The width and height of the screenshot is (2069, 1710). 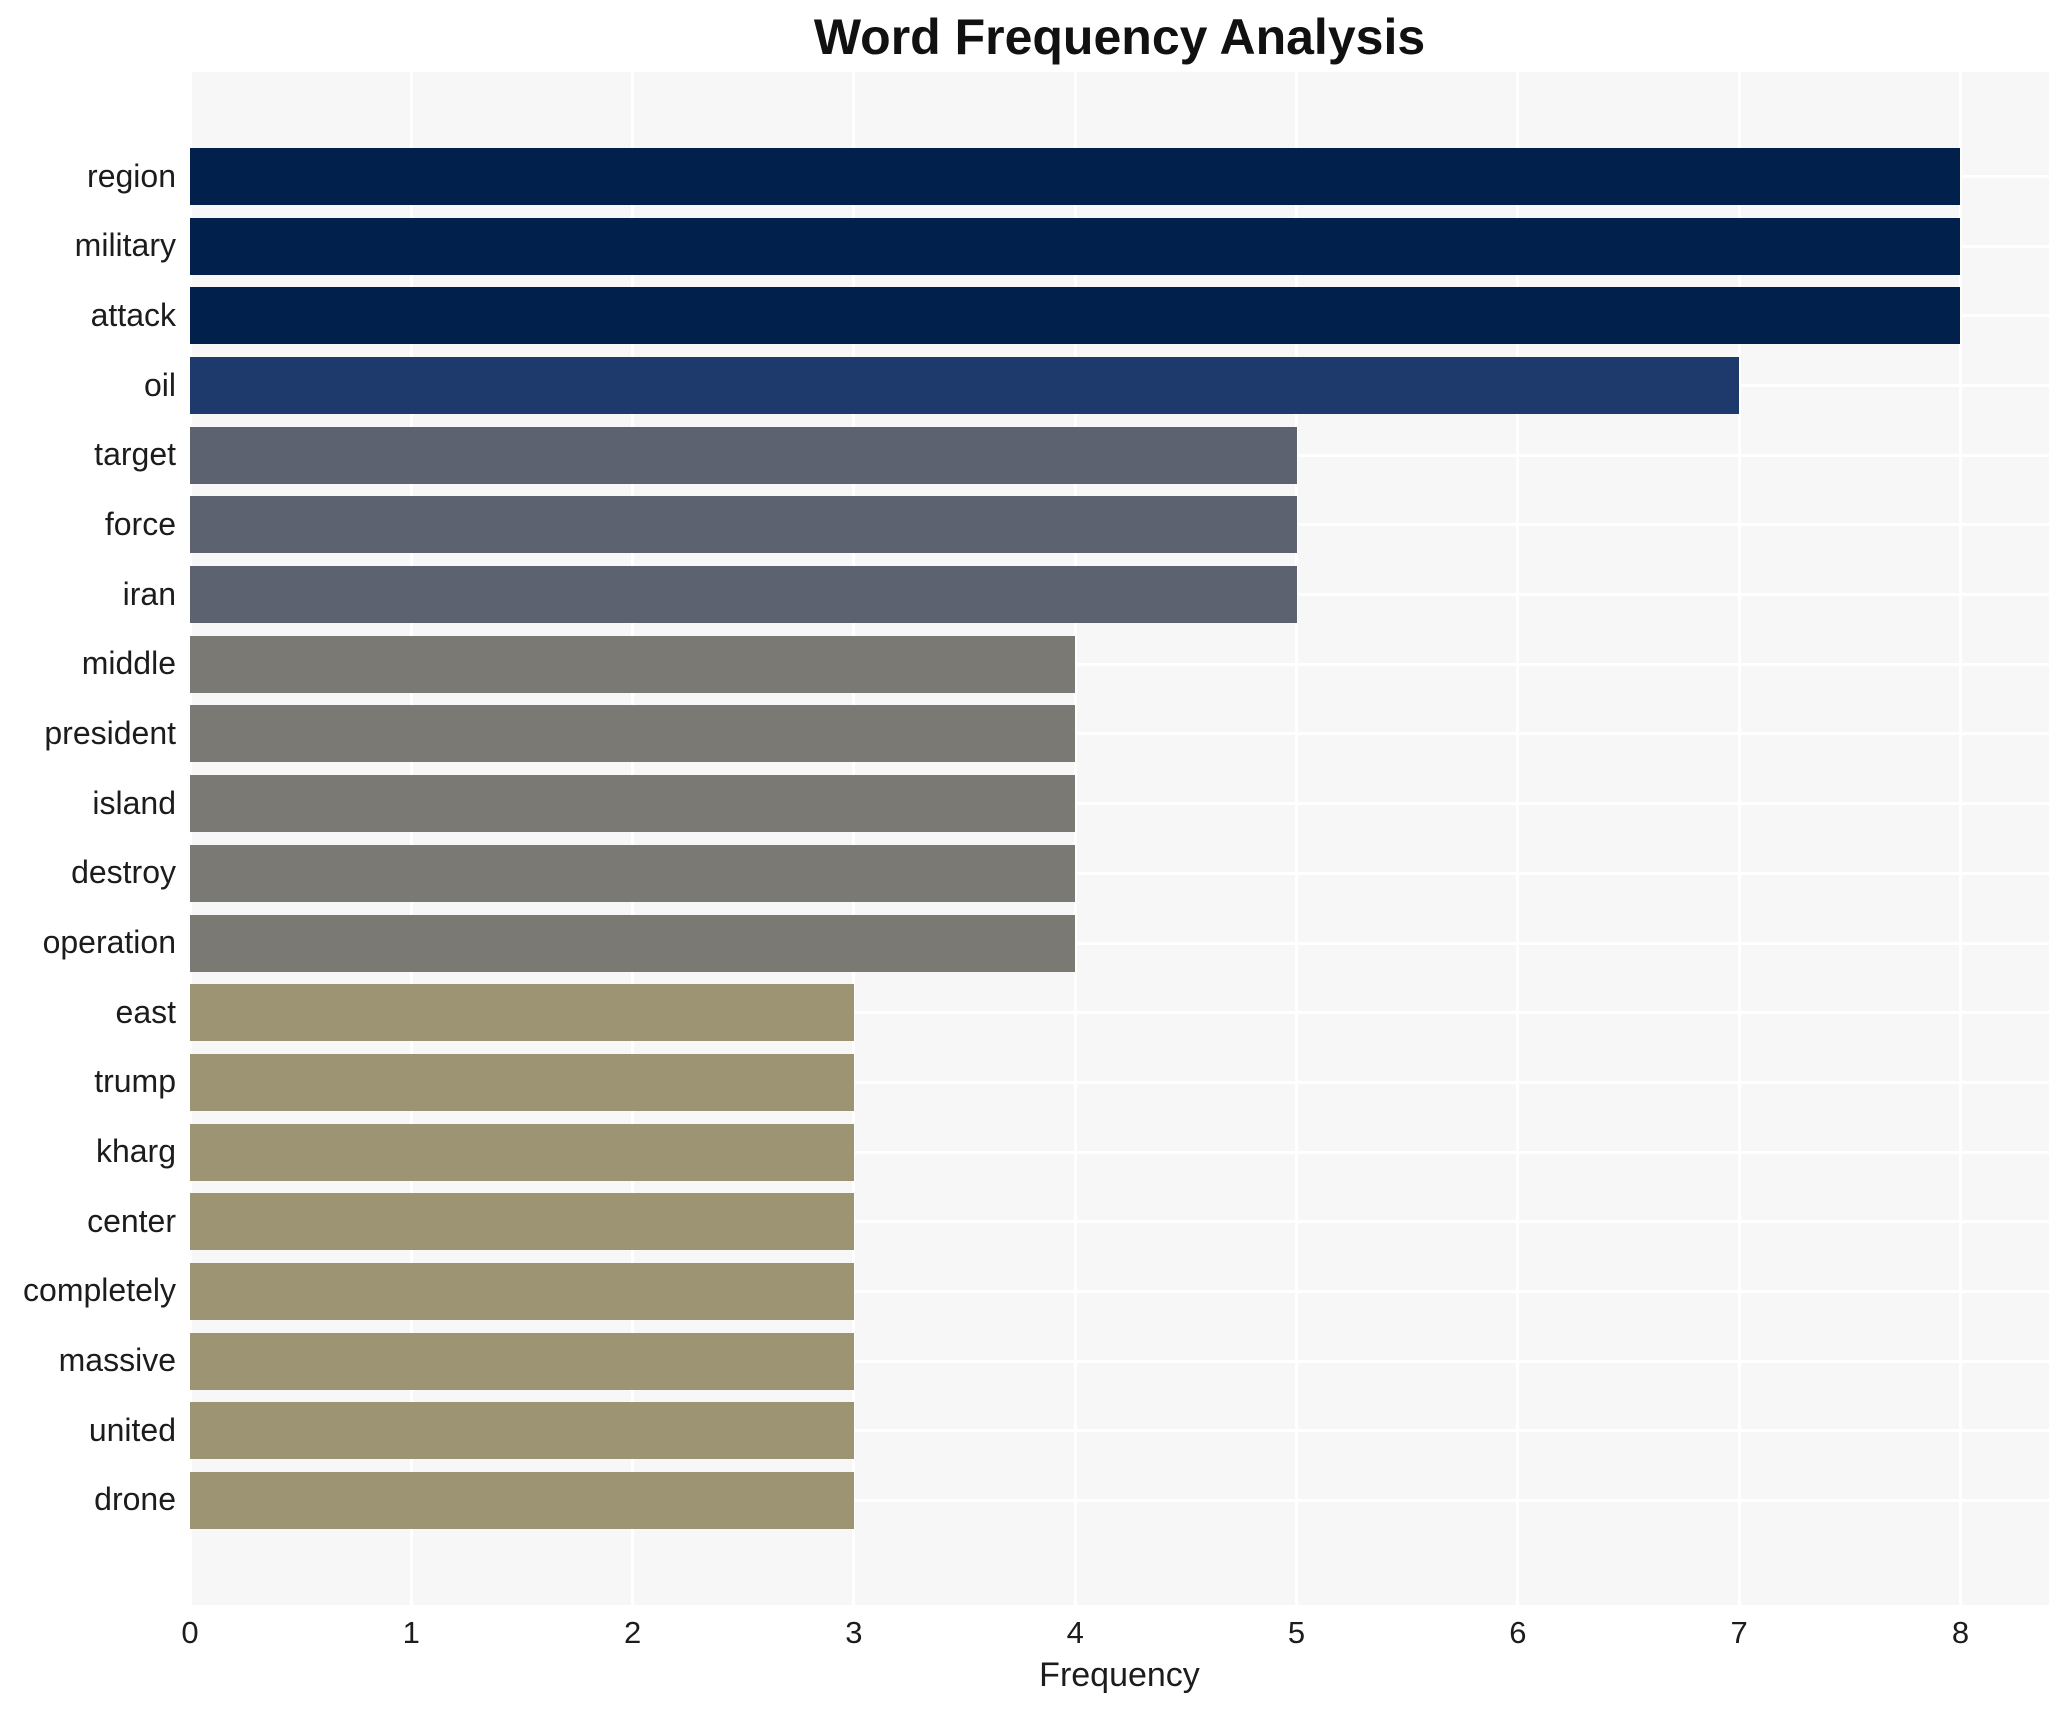 What do you see at coordinates (743, 525) in the screenshot?
I see `bar-force` at bounding box center [743, 525].